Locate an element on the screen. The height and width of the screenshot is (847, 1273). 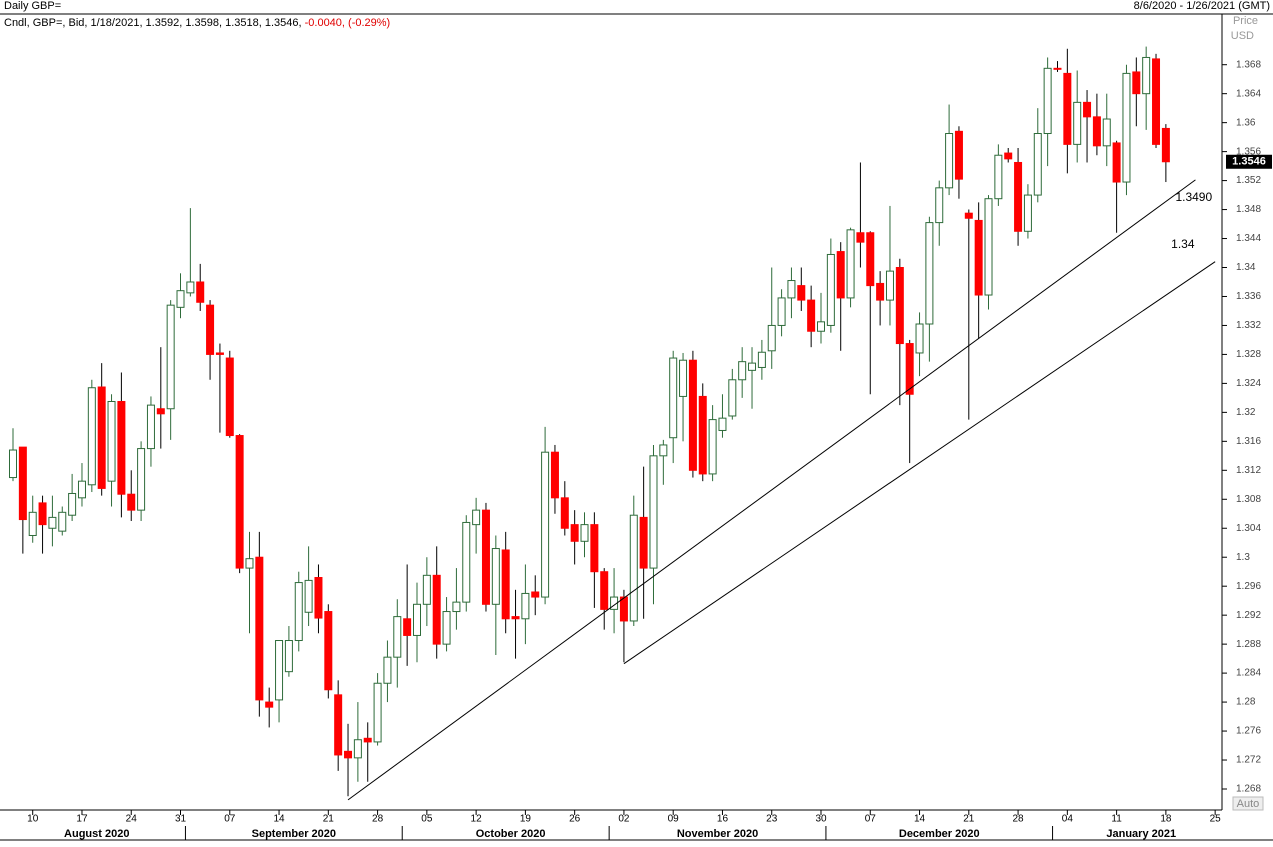
y-tick-label: 1.284 is located at coordinates (1248, 673).